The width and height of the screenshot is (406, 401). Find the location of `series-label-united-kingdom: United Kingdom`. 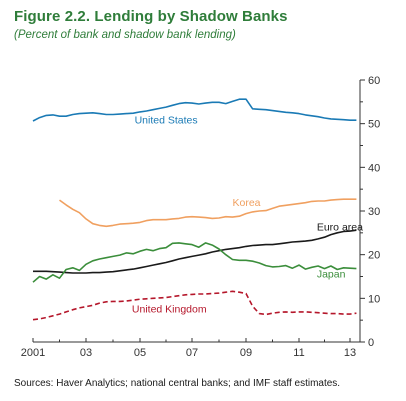

series-label-united-kingdom: United Kingdom is located at coordinates (169, 310).